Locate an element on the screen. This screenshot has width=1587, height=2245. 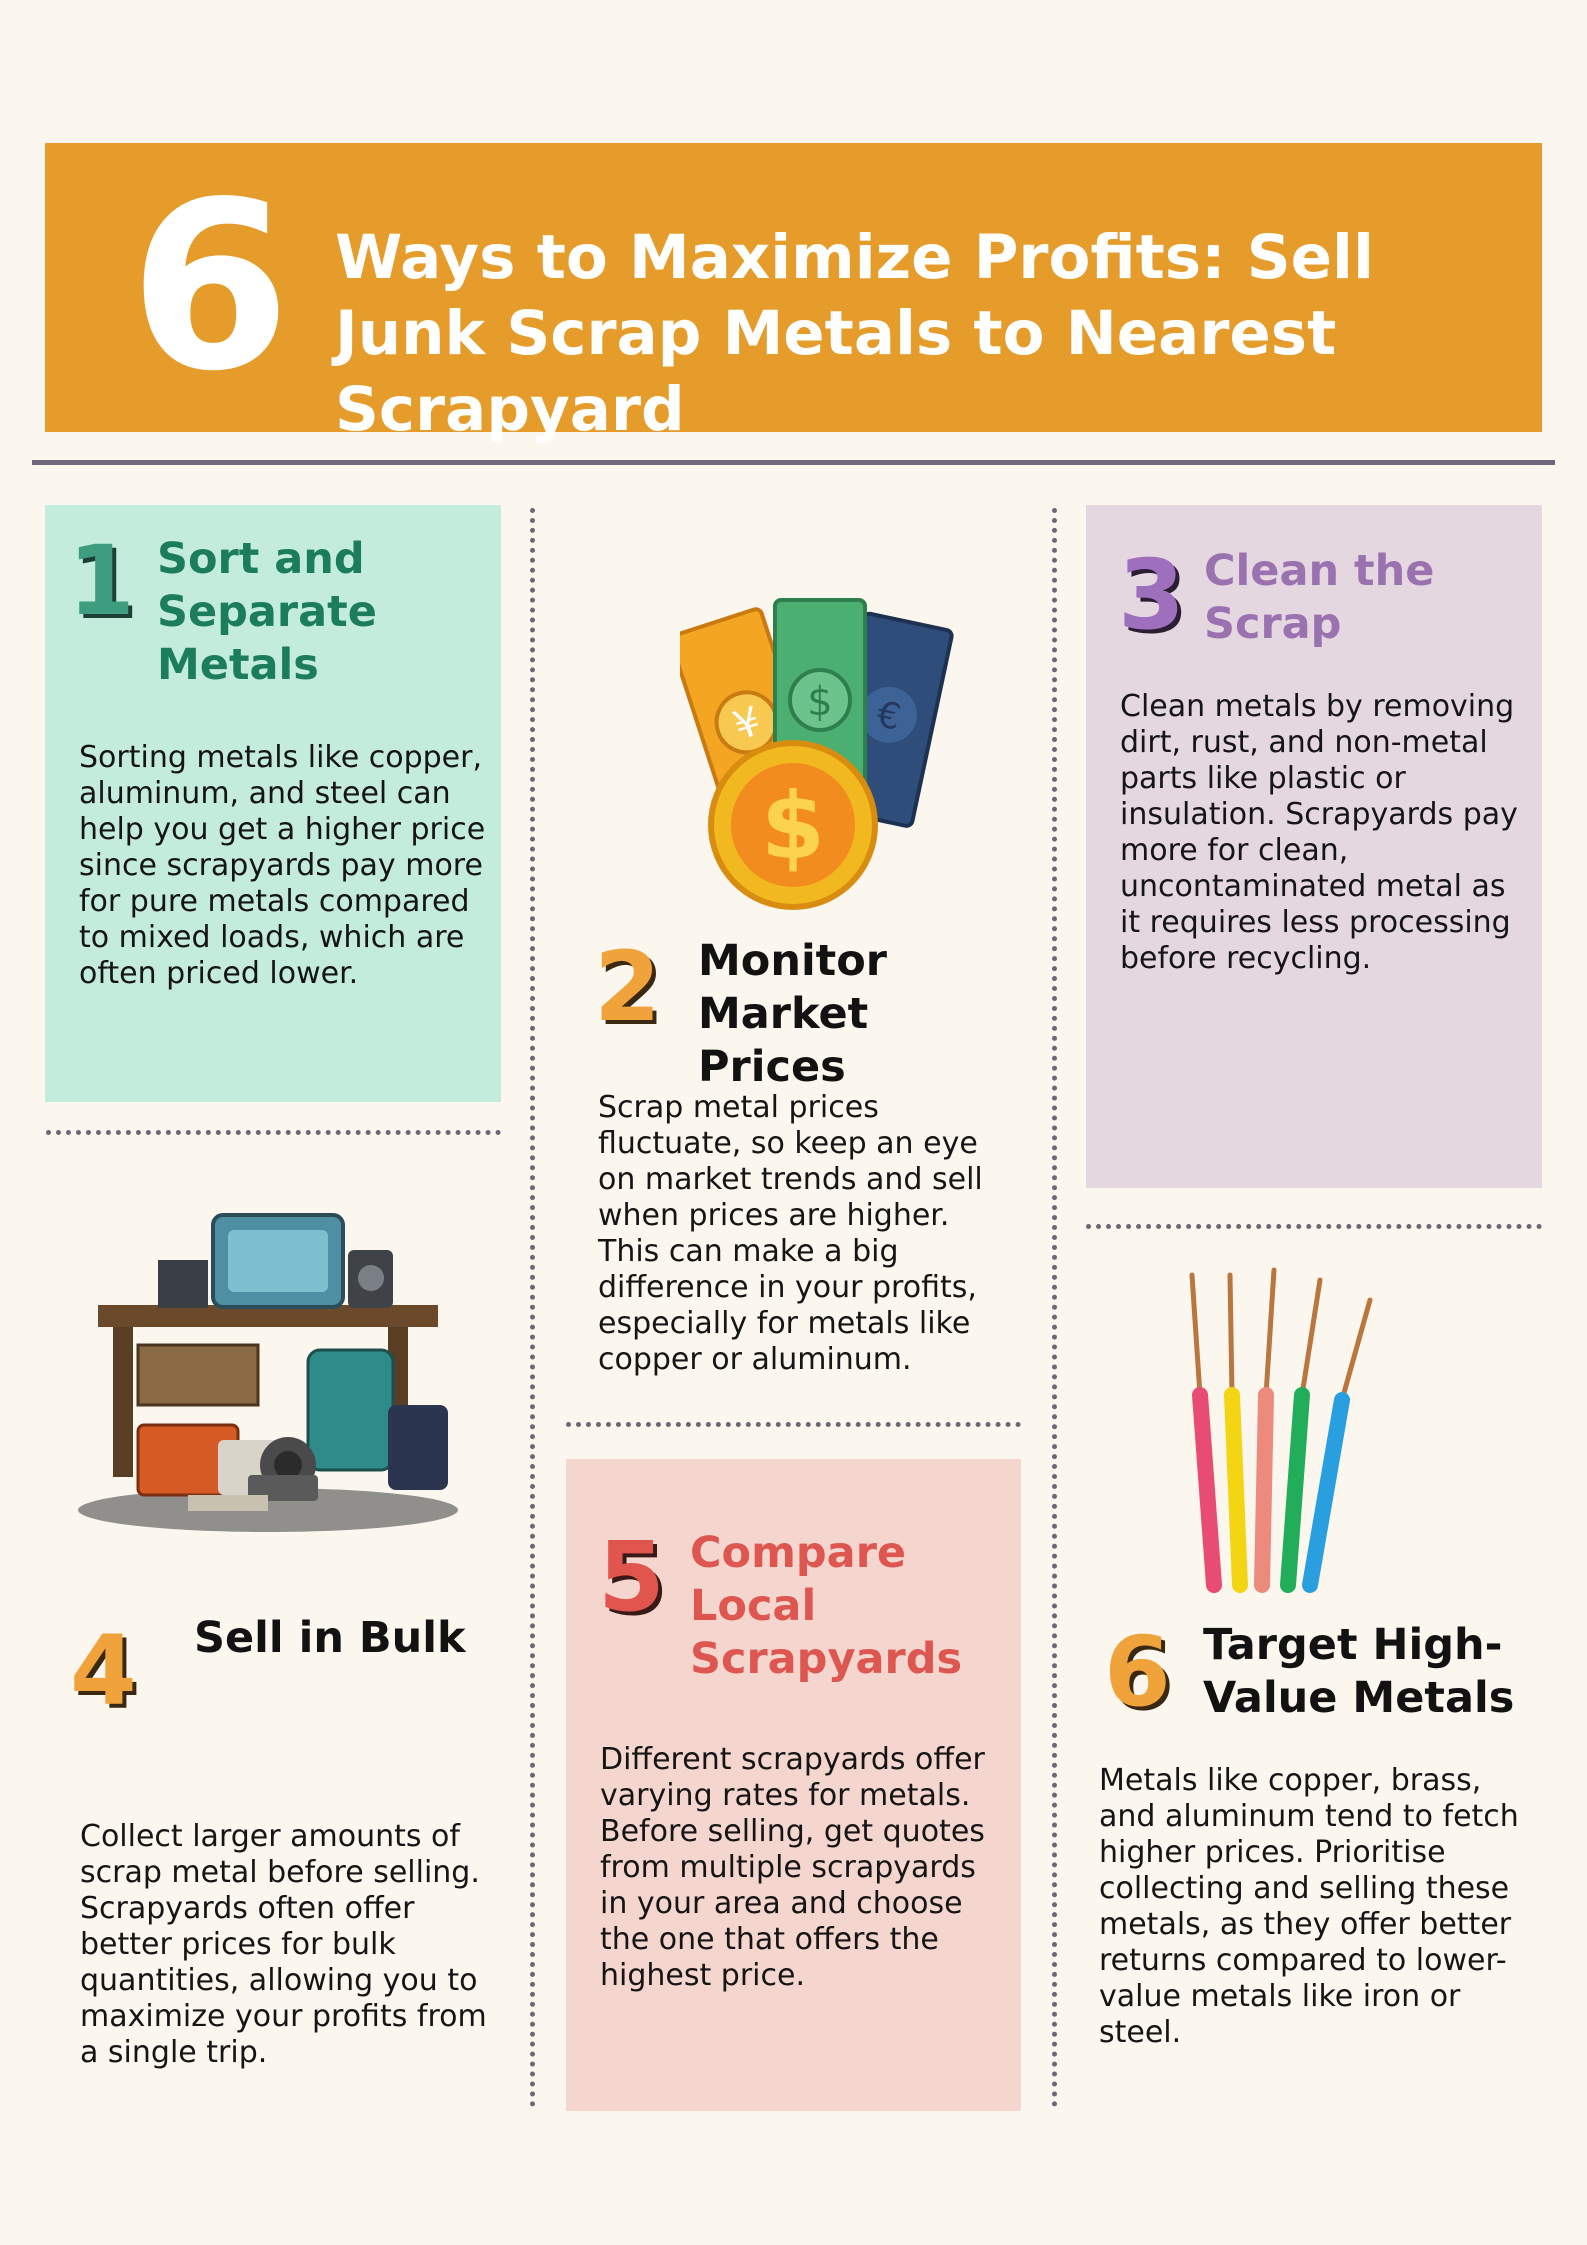
section-1-panel is located at coordinates (273, 803).